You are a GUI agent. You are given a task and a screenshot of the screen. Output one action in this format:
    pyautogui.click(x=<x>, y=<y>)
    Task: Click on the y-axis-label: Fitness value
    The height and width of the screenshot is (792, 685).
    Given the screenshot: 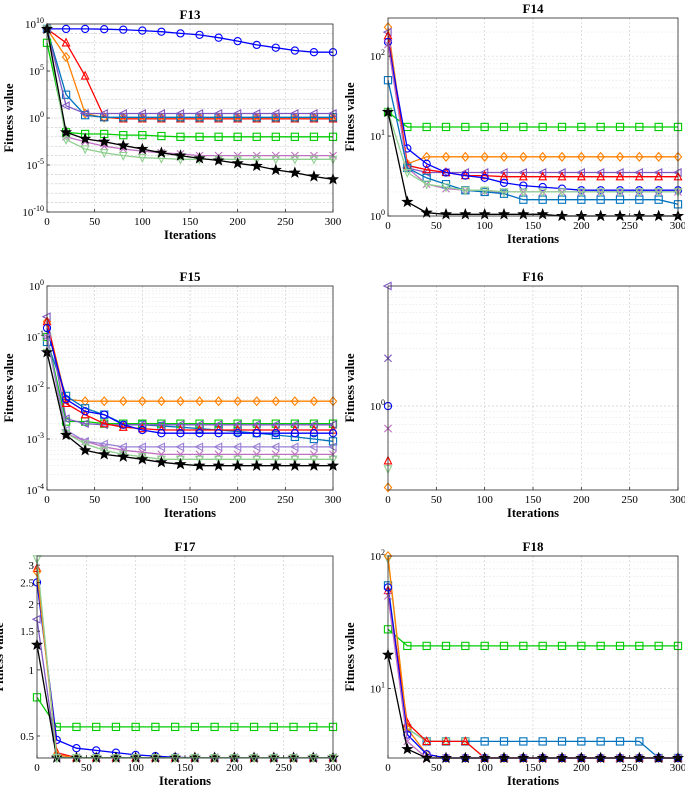 What is the action you would take?
    pyautogui.click(x=350, y=117)
    